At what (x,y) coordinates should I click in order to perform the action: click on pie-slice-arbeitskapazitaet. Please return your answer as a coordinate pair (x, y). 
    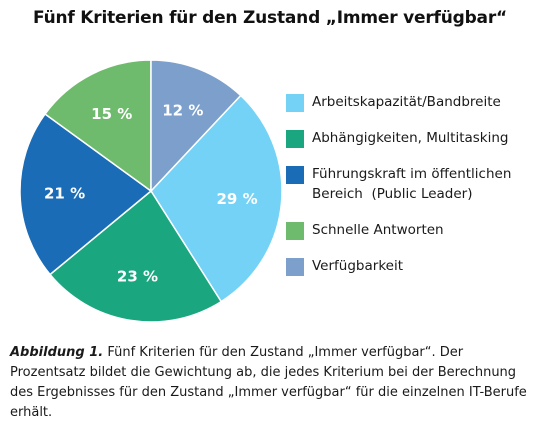
    Looking at the image, I should click on (216, 198).